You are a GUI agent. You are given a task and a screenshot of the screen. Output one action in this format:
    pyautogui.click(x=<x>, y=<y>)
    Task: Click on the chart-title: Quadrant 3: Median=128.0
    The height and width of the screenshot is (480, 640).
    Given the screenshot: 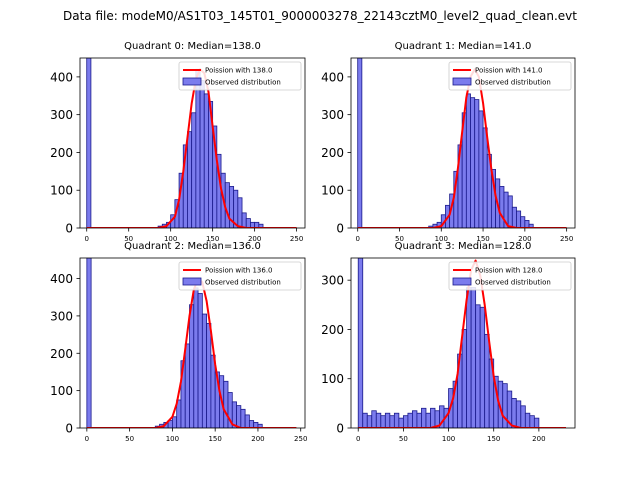 What is the action you would take?
    pyautogui.click(x=463, y=246)
    